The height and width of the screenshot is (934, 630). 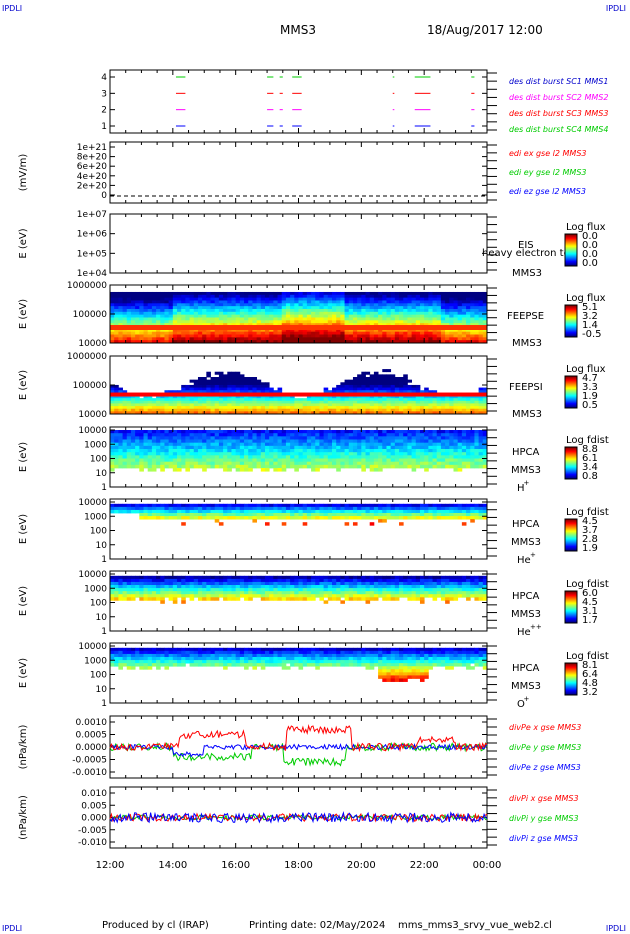 What do you see at coordinates (571, 334) in the screenshot?
I see `feepse-cbar-cell` at bounding box center [571, 334].